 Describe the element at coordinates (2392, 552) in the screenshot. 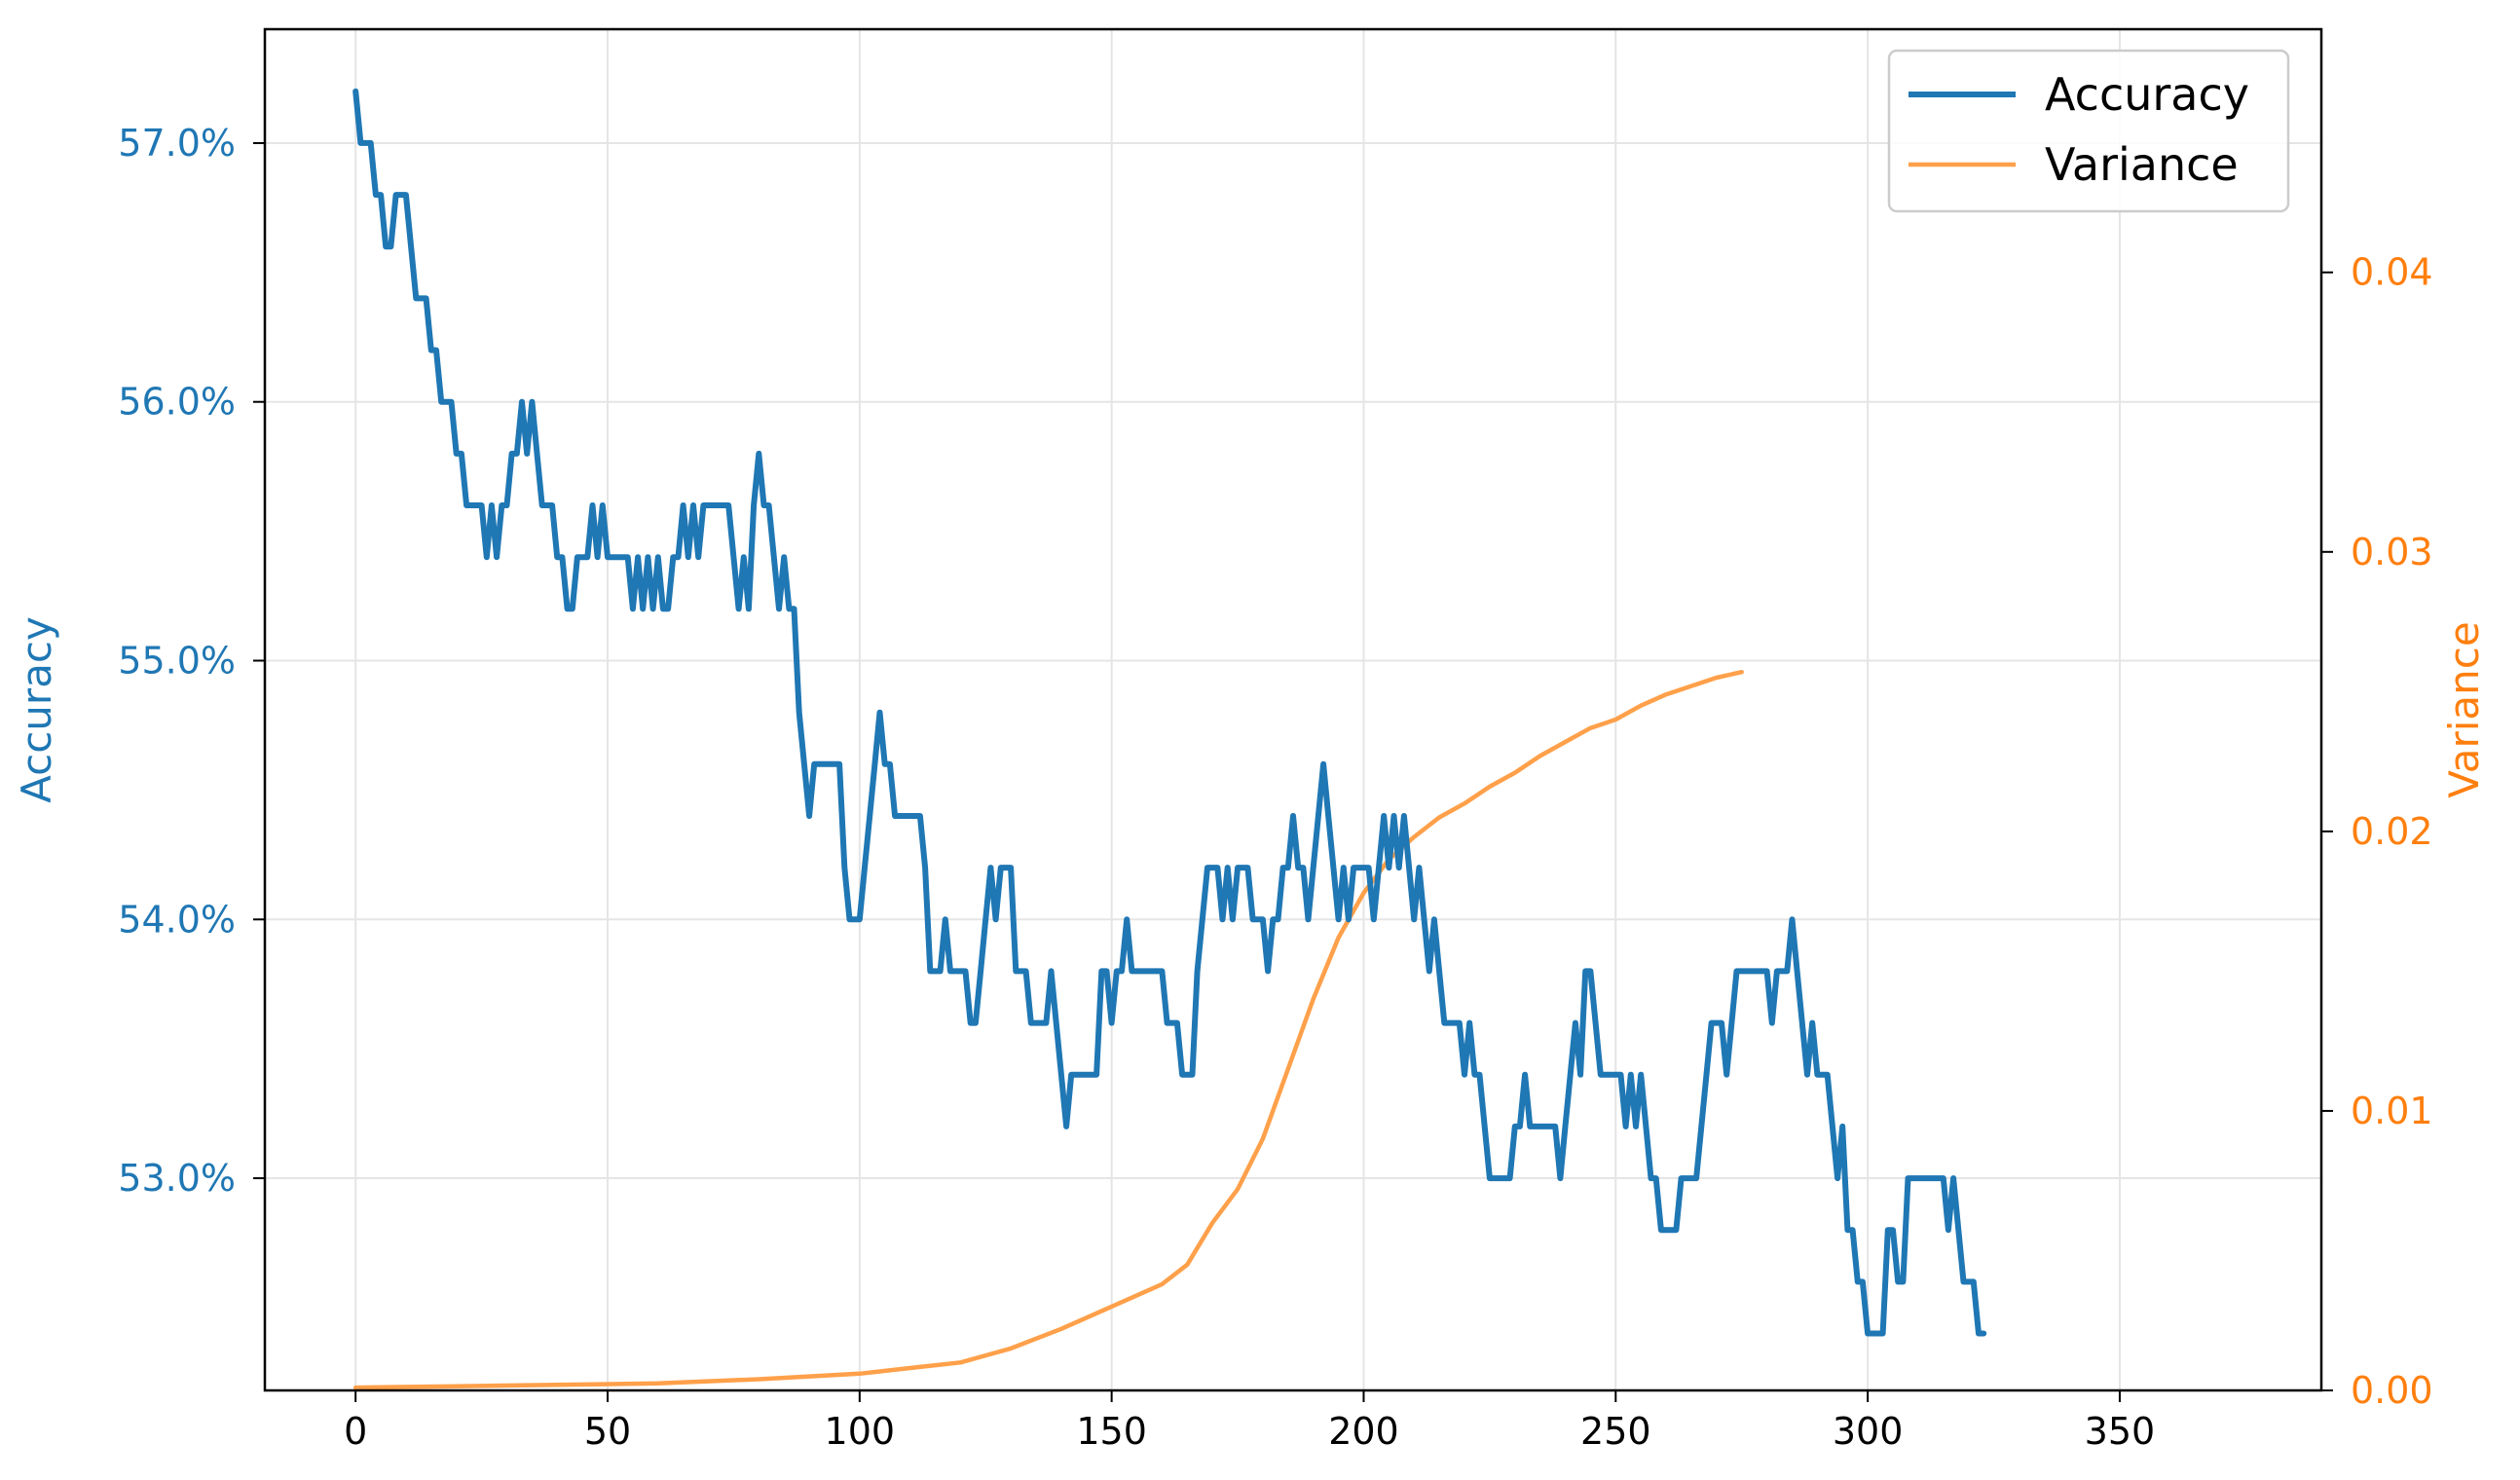

I see `right-y-tick-label: 0.03` at that location.